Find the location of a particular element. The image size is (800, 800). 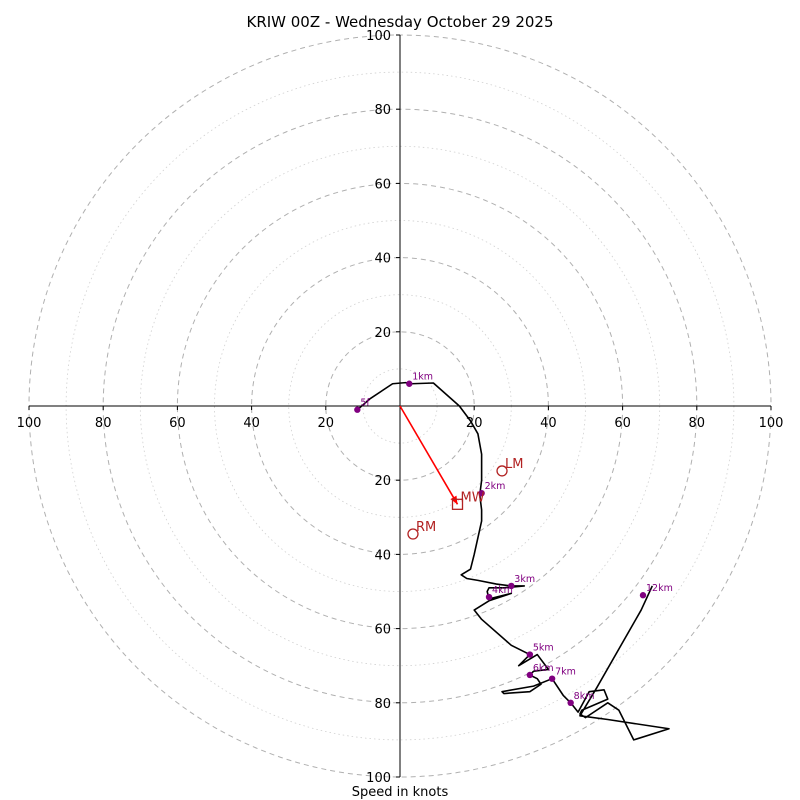

height-label-1km: 1km is located at coordinates (422, 377).